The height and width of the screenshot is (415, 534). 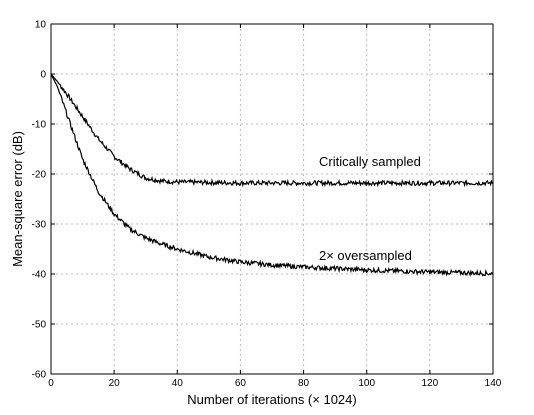 I want to click on x-tick-label: 20, so click(x=115, y=383).